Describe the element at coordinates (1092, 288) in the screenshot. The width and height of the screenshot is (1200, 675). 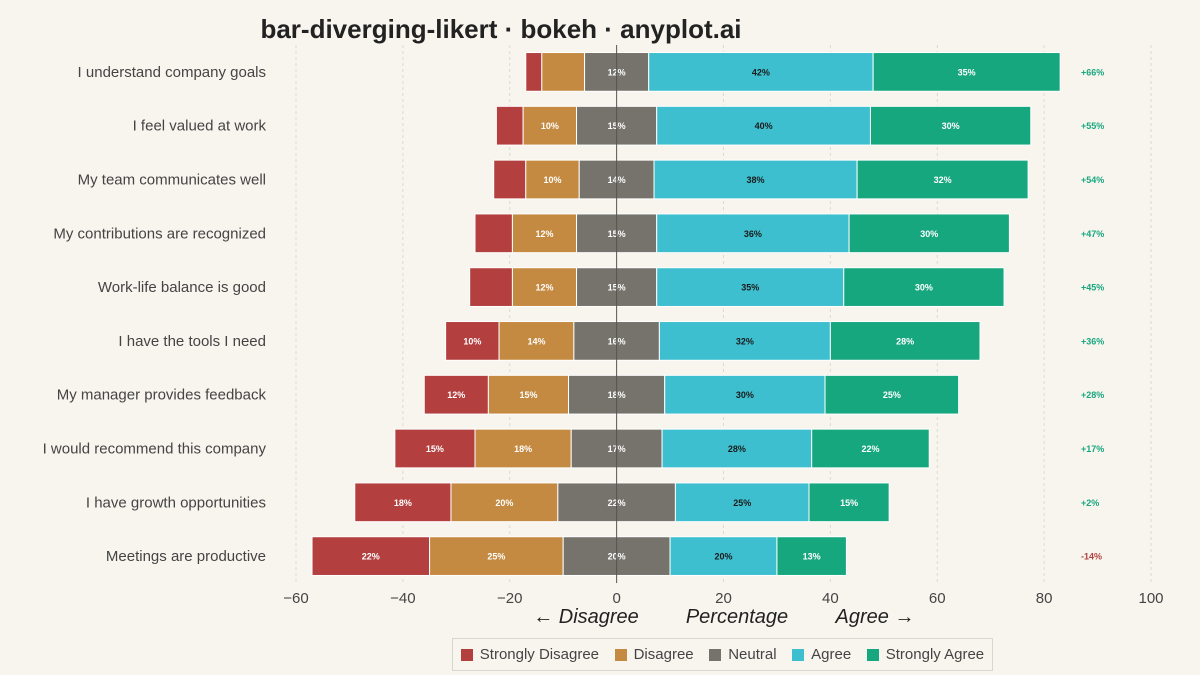
I see `net-score-label: +45%` at that location.